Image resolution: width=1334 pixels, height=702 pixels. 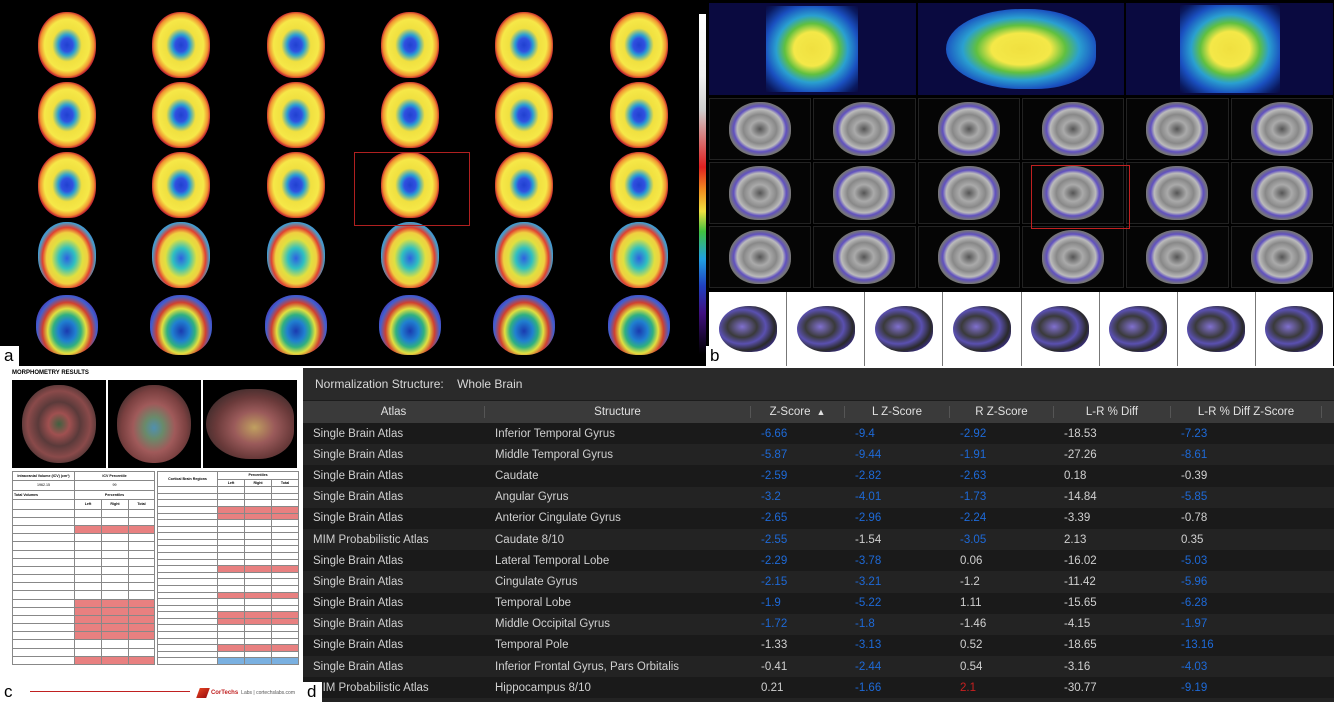 What do you see at coordinates (1246, 412) in the screenshot?
I see `column-header-l-r-diff-z-score: L-R % Diff Z-Score` at bounding box center [1246, 412].